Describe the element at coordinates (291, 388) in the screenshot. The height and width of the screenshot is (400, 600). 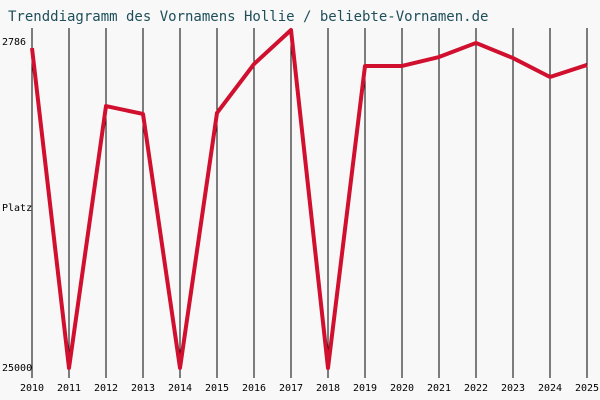
I see `x-tick-label: 2017` at that location.